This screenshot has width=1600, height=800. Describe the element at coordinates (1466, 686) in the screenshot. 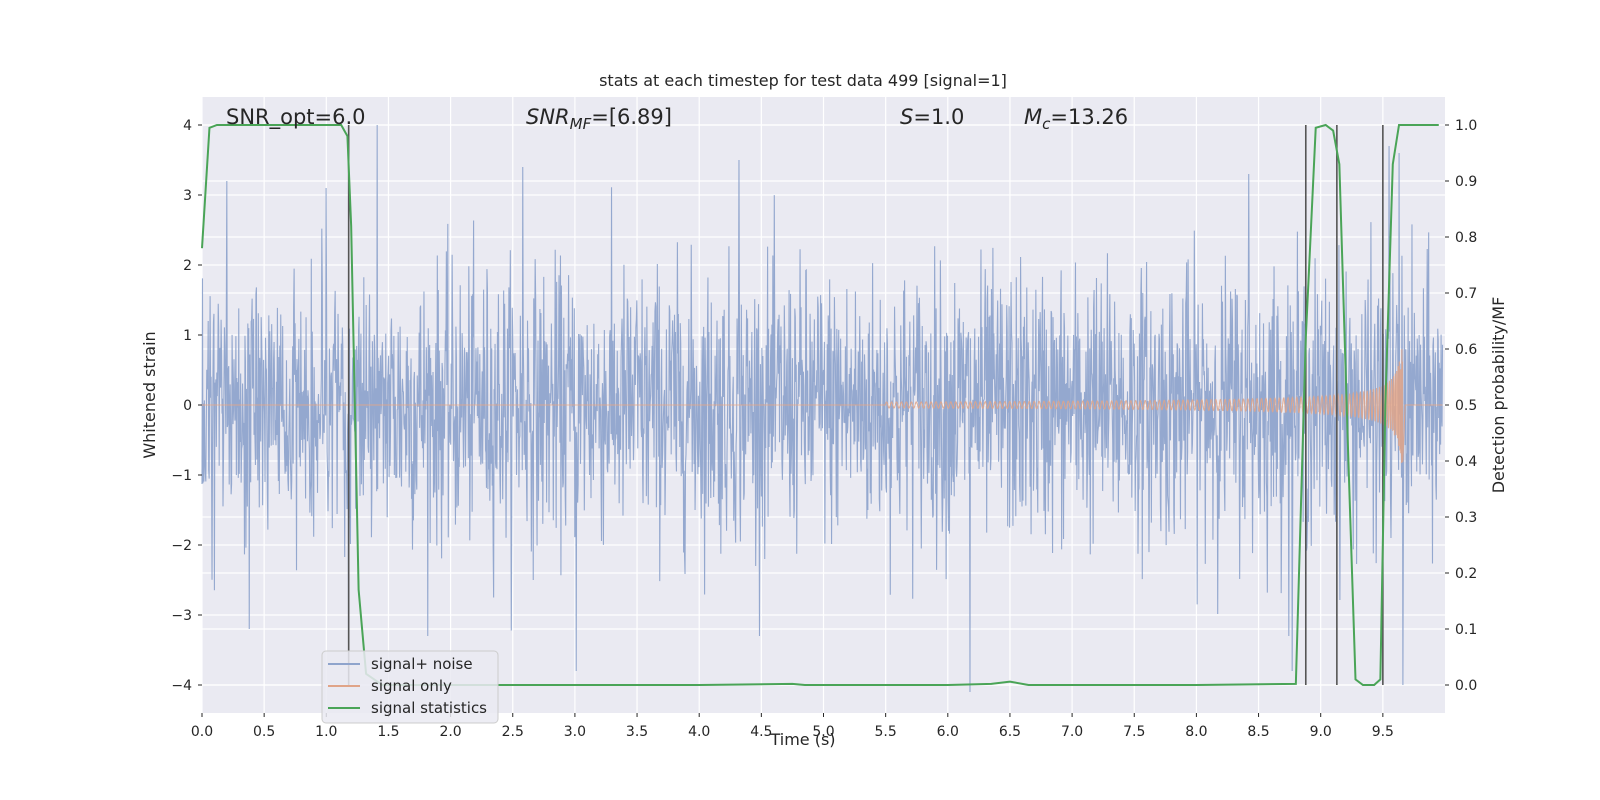

I see `y-right-tick-label: 0.0` at that location.